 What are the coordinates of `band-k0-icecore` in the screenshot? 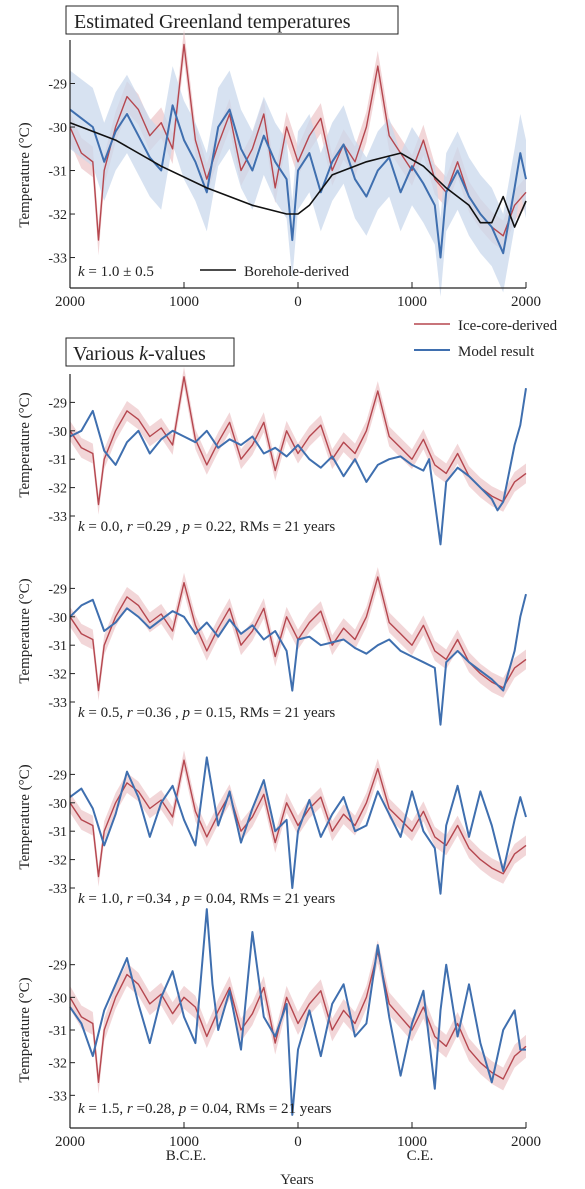 It's located at (298, 440).